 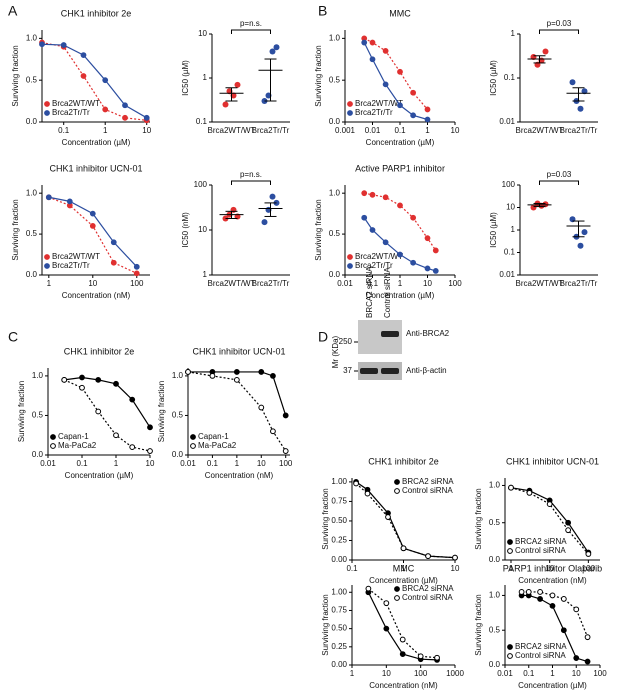 I want to click on blot-band, so click(x=390, y=334).